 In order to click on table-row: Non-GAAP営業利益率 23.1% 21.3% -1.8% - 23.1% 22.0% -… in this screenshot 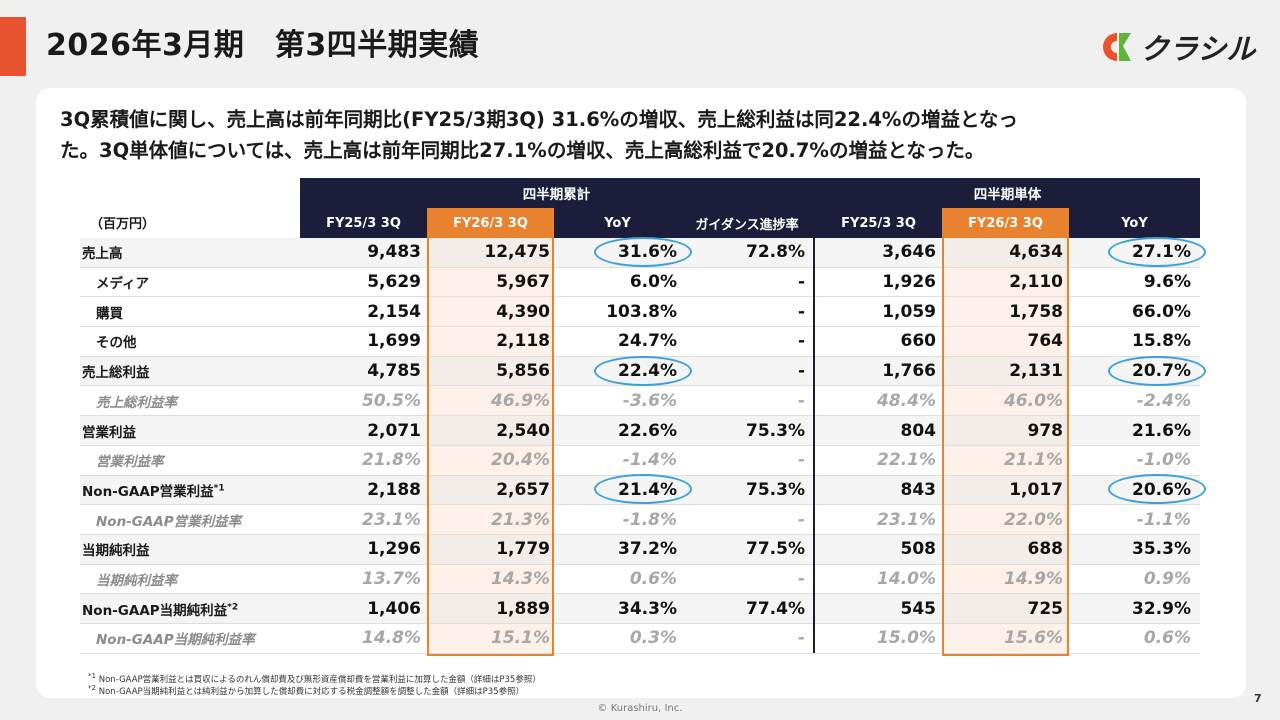, I will do `click(640, 520)`.